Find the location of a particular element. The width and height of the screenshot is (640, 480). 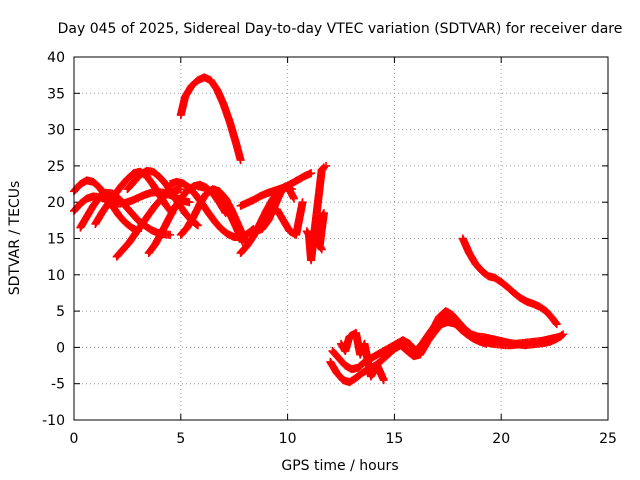

x-axis-label: GPS time / hours is located at coordinates (339, 466).